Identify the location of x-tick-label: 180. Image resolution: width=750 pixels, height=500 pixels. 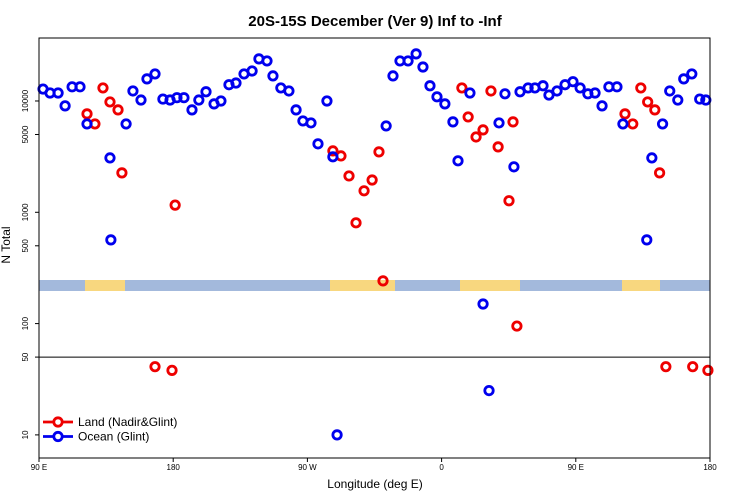
(174, 467).